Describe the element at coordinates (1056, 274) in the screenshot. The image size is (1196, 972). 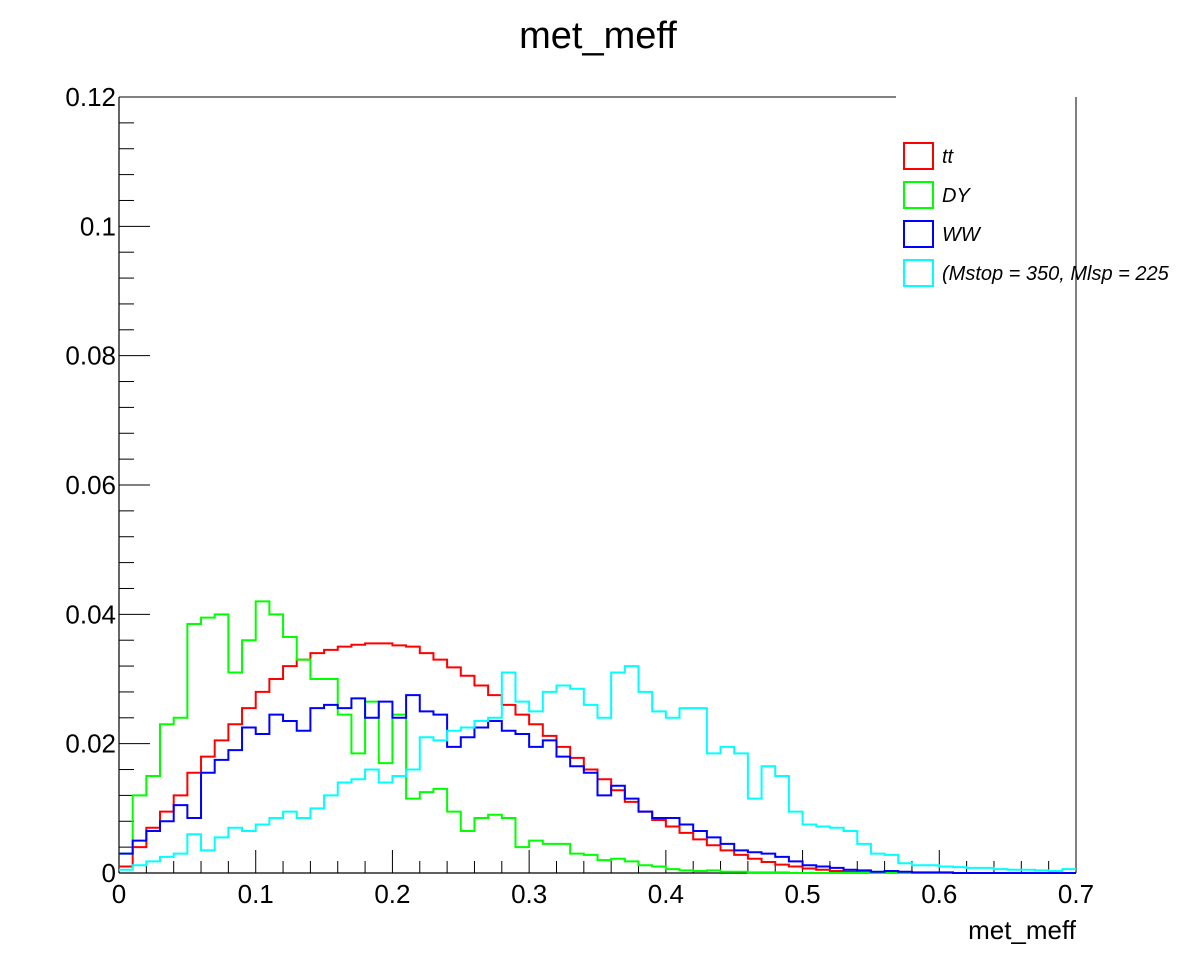
I see `legend-label: (Mstop = 350, Mlsp = 225` at that location.